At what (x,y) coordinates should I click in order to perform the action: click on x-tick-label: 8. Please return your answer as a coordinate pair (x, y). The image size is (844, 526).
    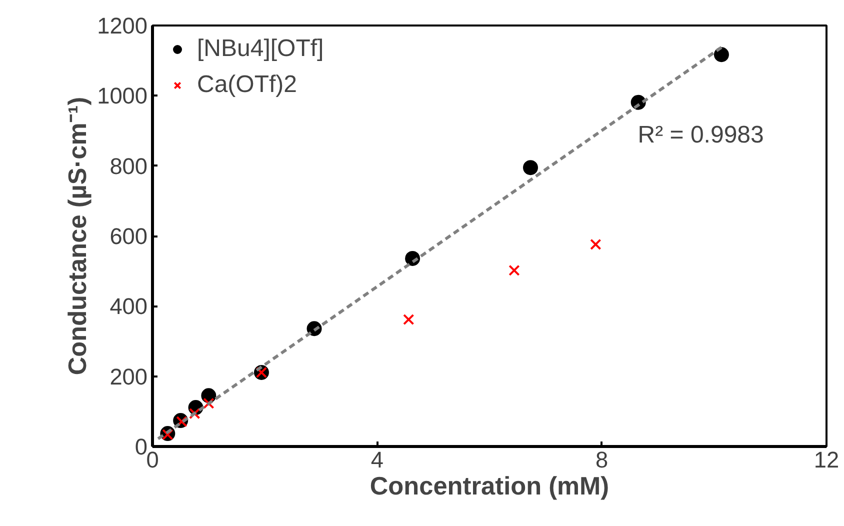
    Looking at the image, I should click on (602, 459).